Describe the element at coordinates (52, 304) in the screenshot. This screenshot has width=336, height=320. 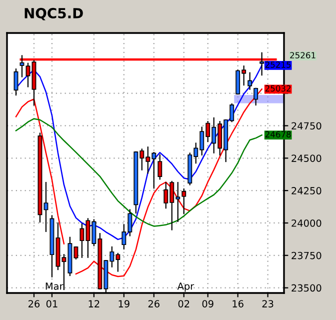
I see `x-tick-label: 01` at that location.